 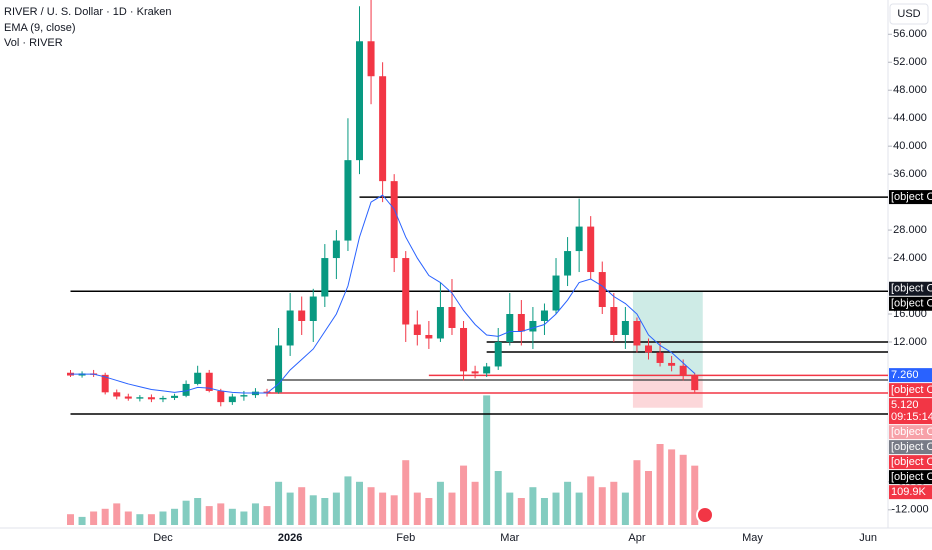 I want to click on x-tick-label: Mar, so click(x=509, y=538).